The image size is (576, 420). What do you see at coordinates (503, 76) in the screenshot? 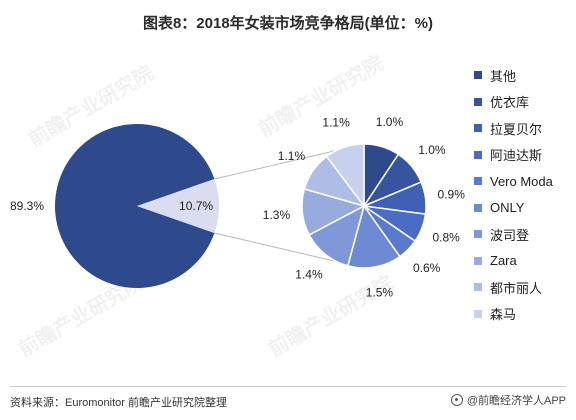
I see `legend-label: 其他` at bounding box center [503, 76].